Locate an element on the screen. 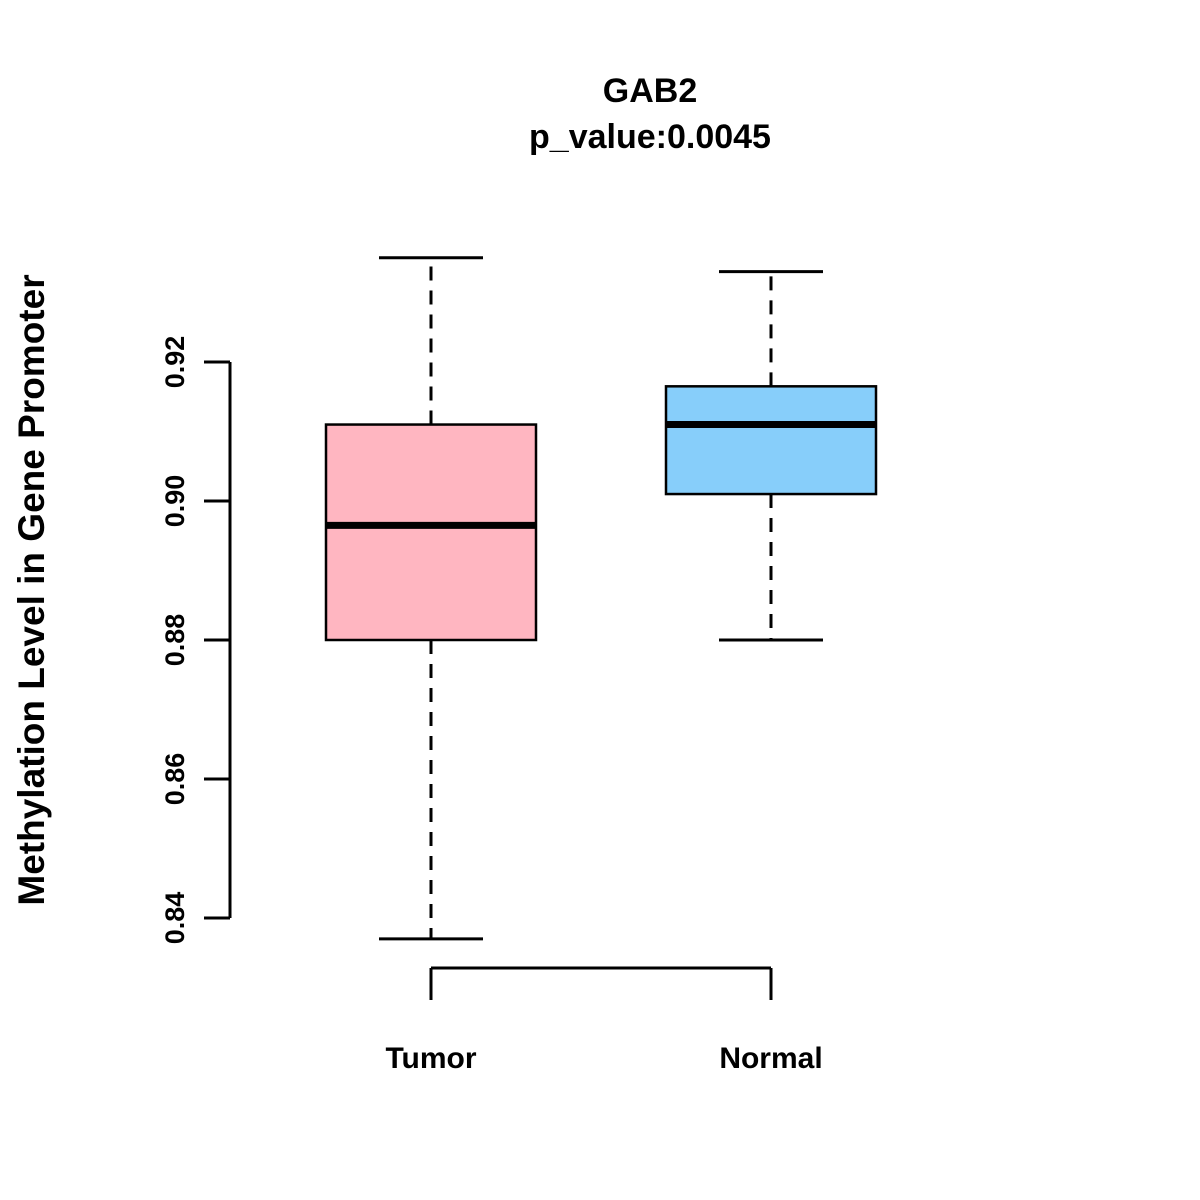  x-category-label: Tumor is located at coordinates (430, 1058).